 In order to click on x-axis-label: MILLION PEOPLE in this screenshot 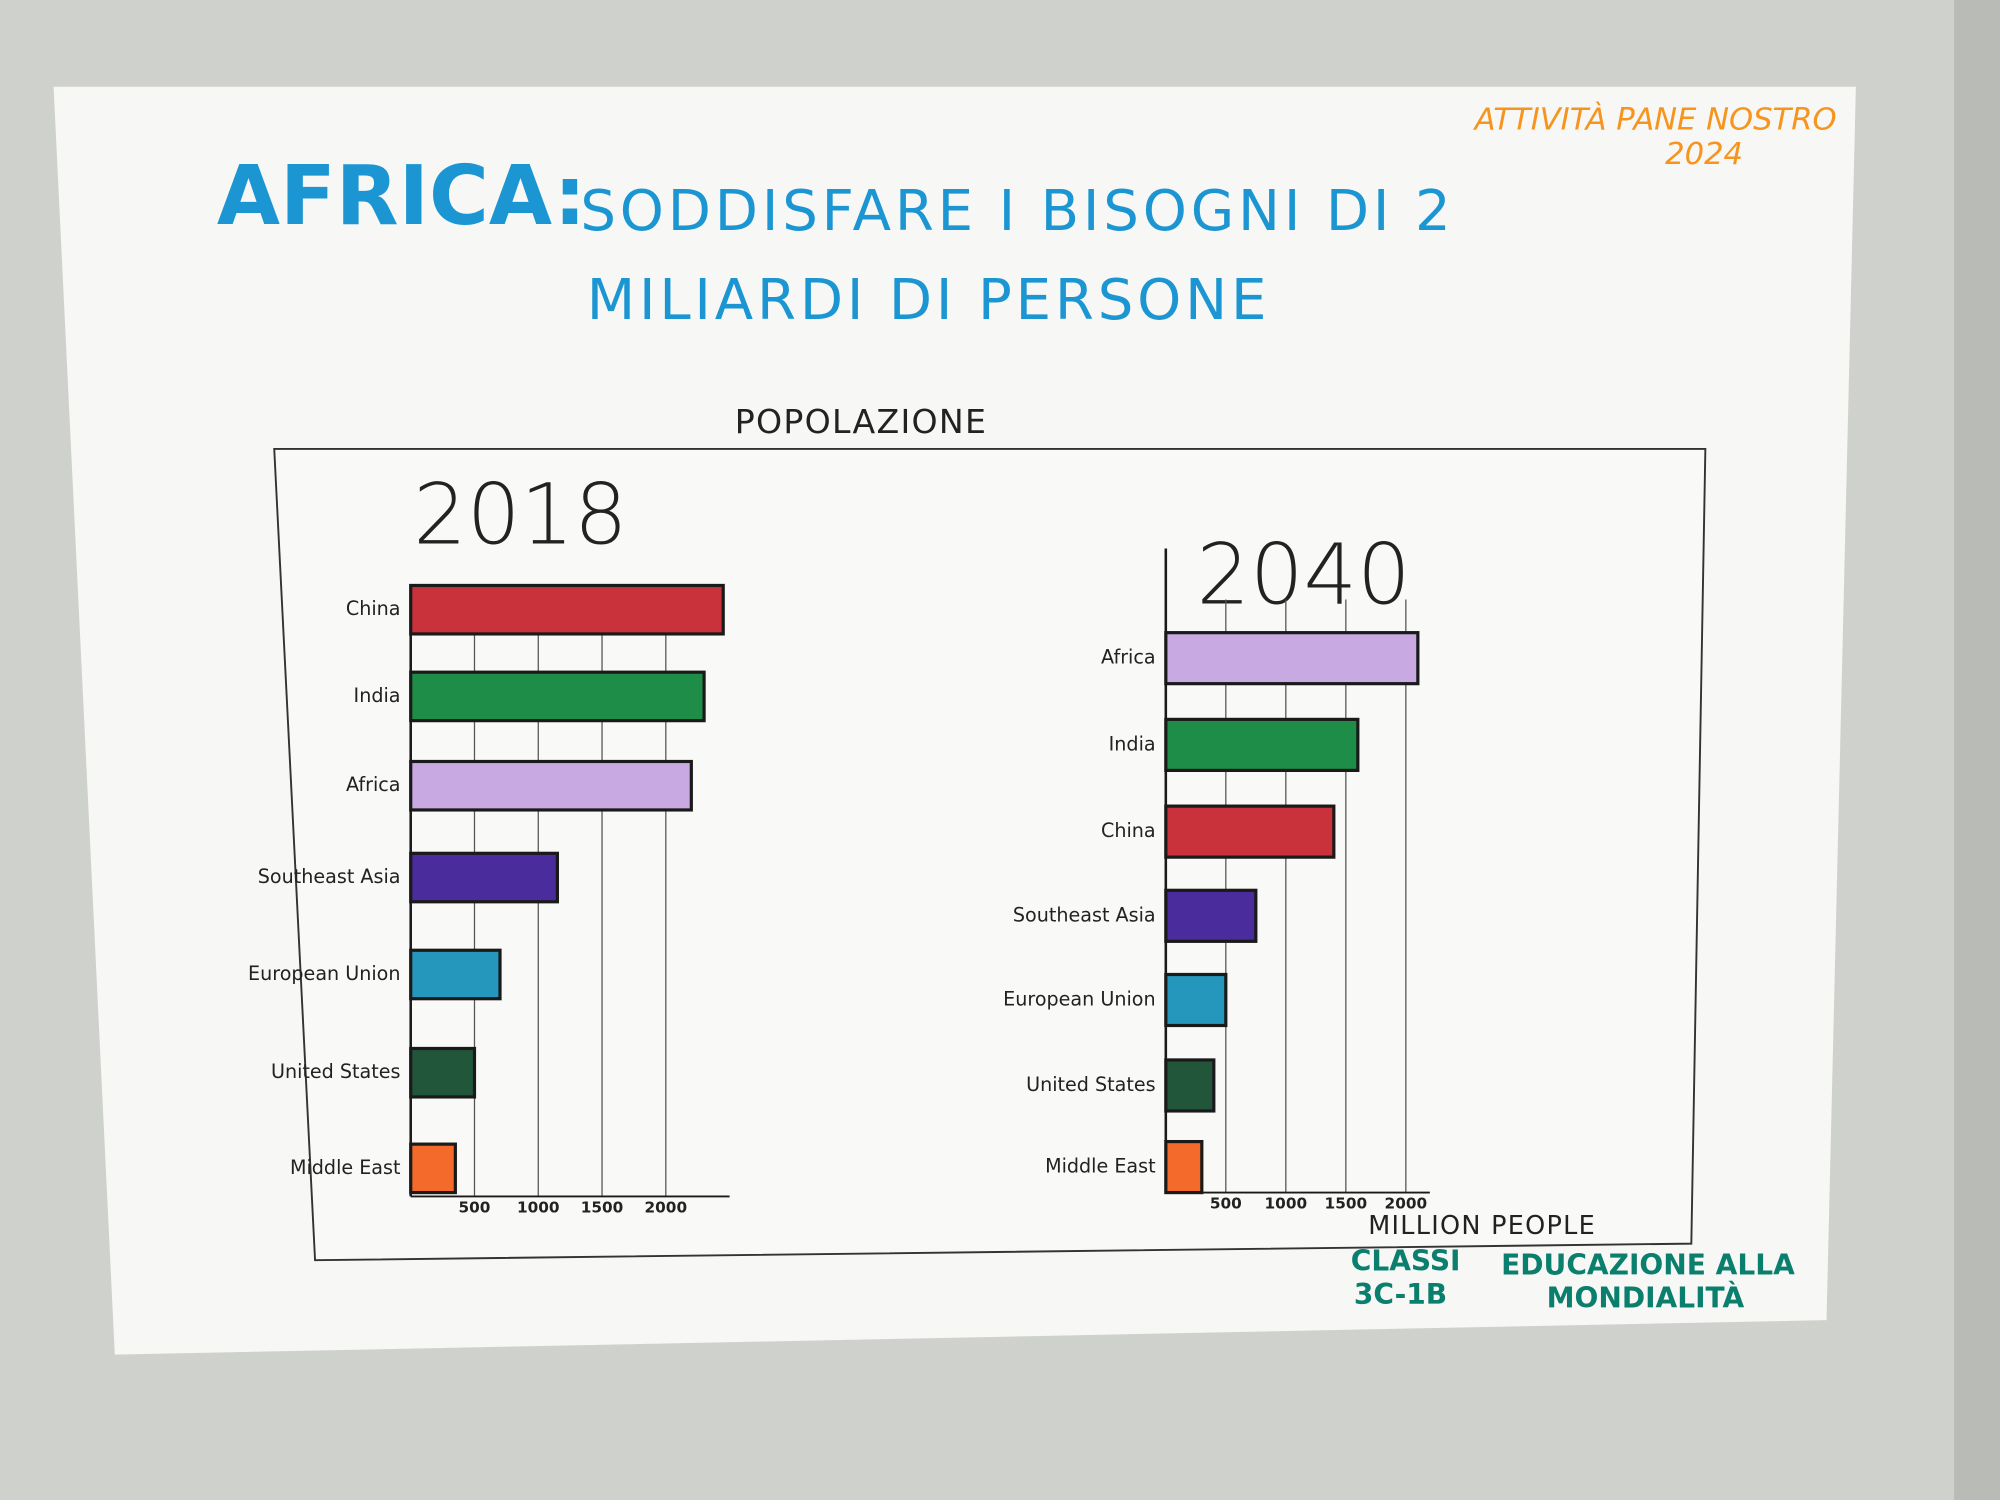, I will do `click(1482, 1226)`.